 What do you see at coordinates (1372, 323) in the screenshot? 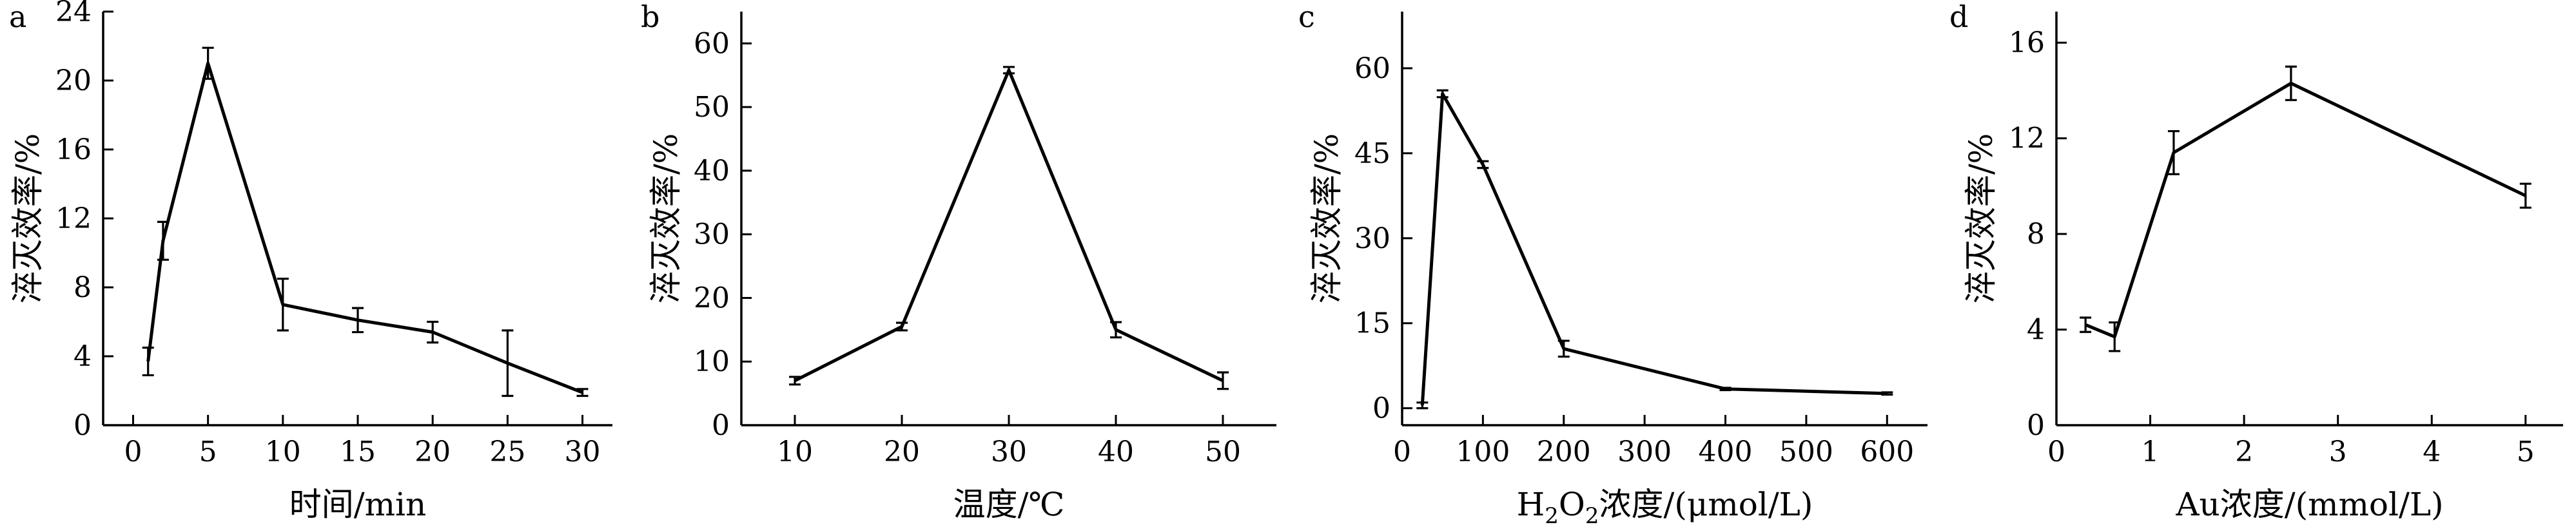
I see `y-tick-label: 15` at bounding box center [1372, 323].